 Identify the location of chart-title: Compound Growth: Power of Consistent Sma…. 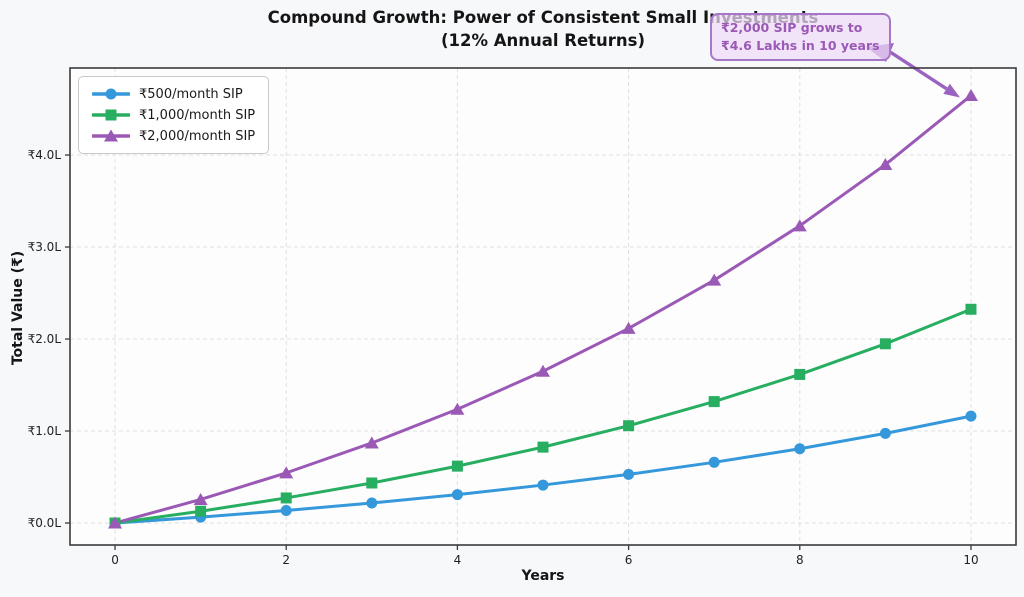
(543, 29).